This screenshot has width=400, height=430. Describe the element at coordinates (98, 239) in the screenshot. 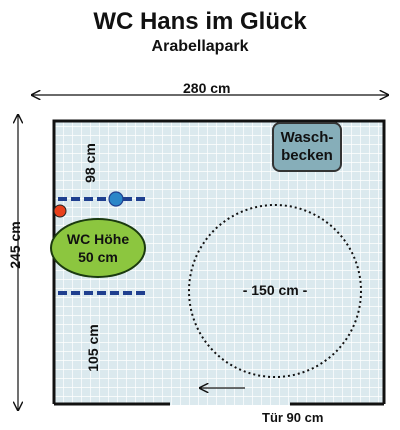

I see `wc-label-line1: WC Höhe` at that location.